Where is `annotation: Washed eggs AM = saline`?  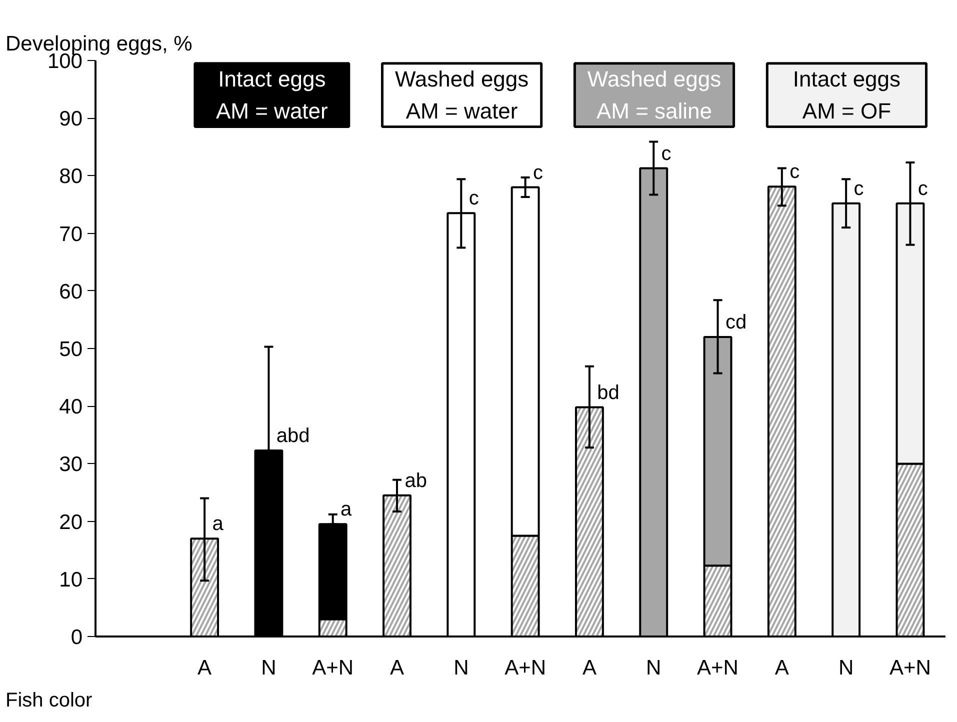 annotation: Washed eggs AM = saline is located at coordinates (654, 95).